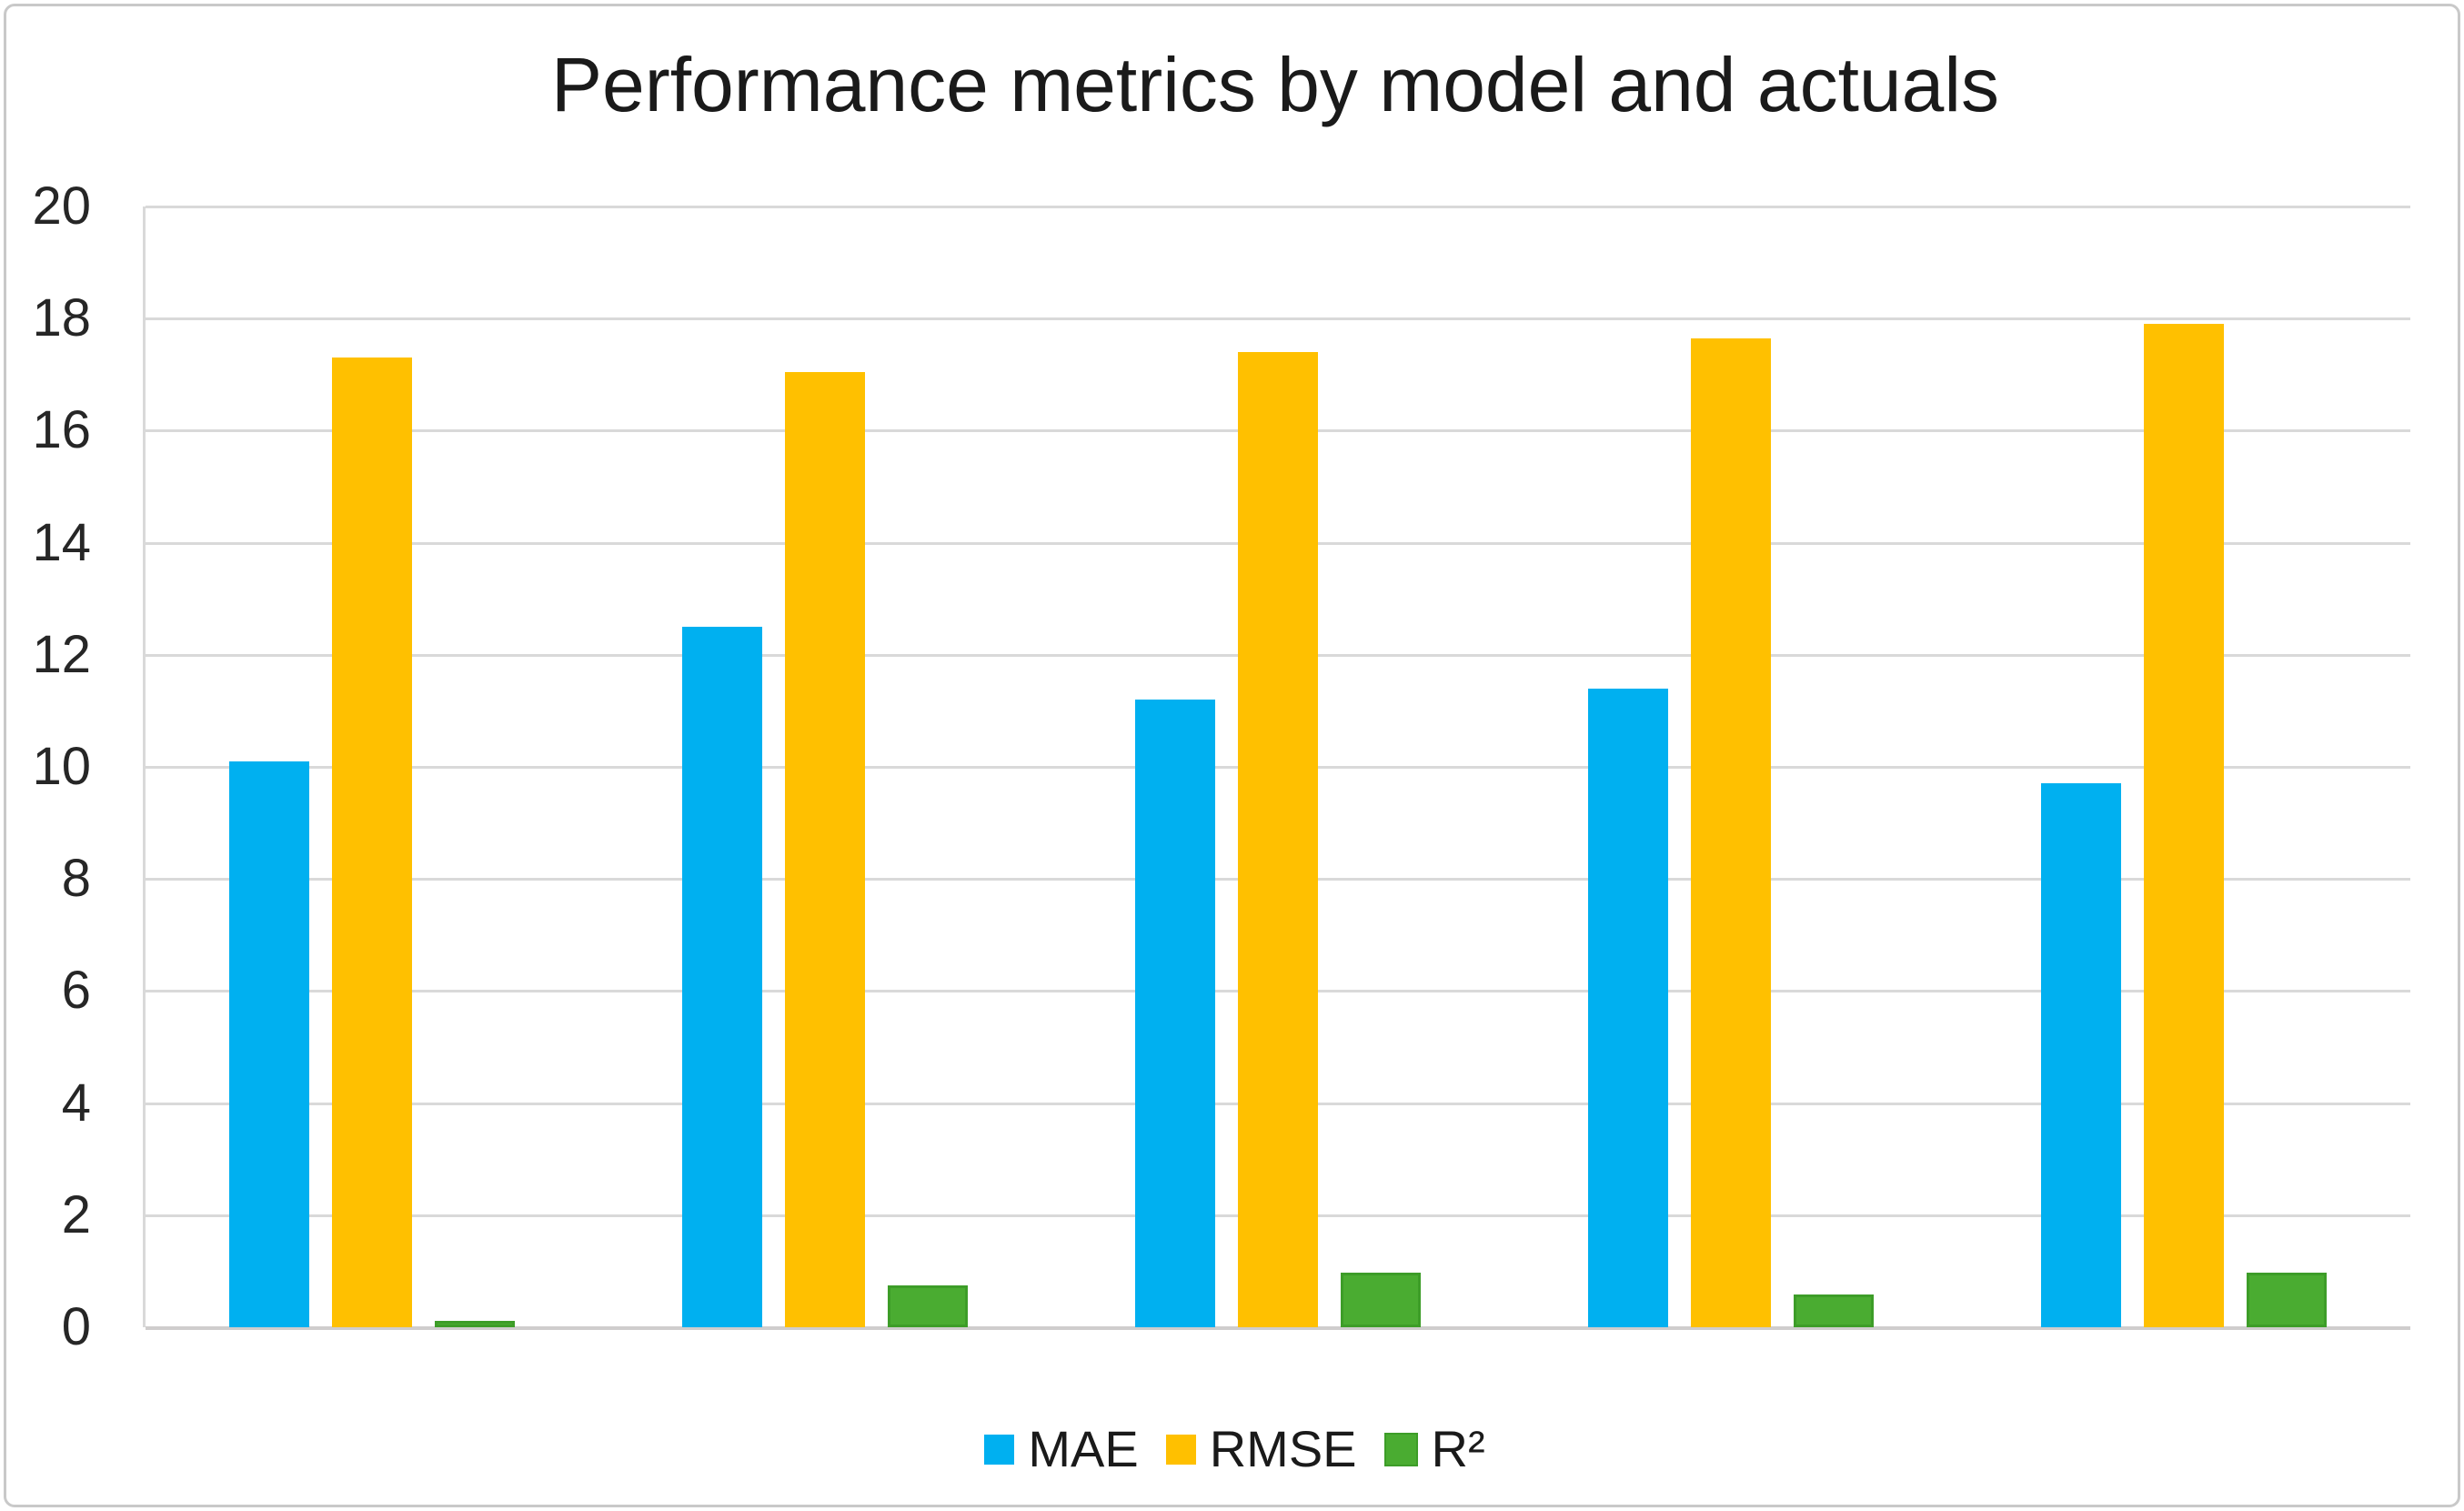 This screenshot has height=1511, width=2464. Describe the element at coordinates (928, 1305) in the screenshot. I see `bar-r-group2` at that location.